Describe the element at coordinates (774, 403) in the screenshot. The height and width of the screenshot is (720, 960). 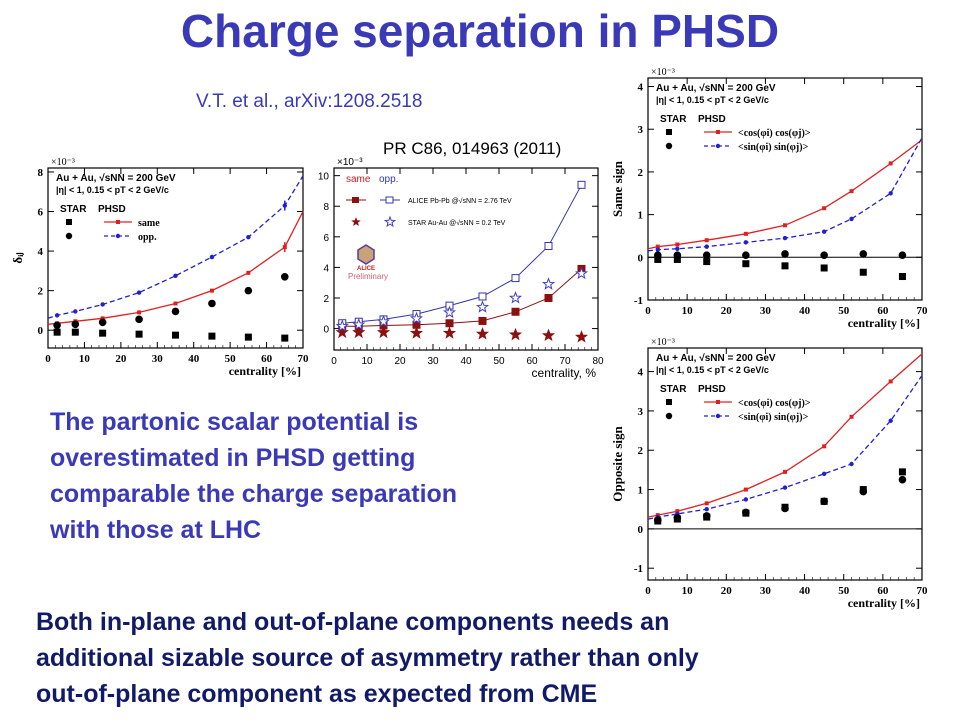
I see `legend-entry: <cos(φi) cos(φj)>` at that location.